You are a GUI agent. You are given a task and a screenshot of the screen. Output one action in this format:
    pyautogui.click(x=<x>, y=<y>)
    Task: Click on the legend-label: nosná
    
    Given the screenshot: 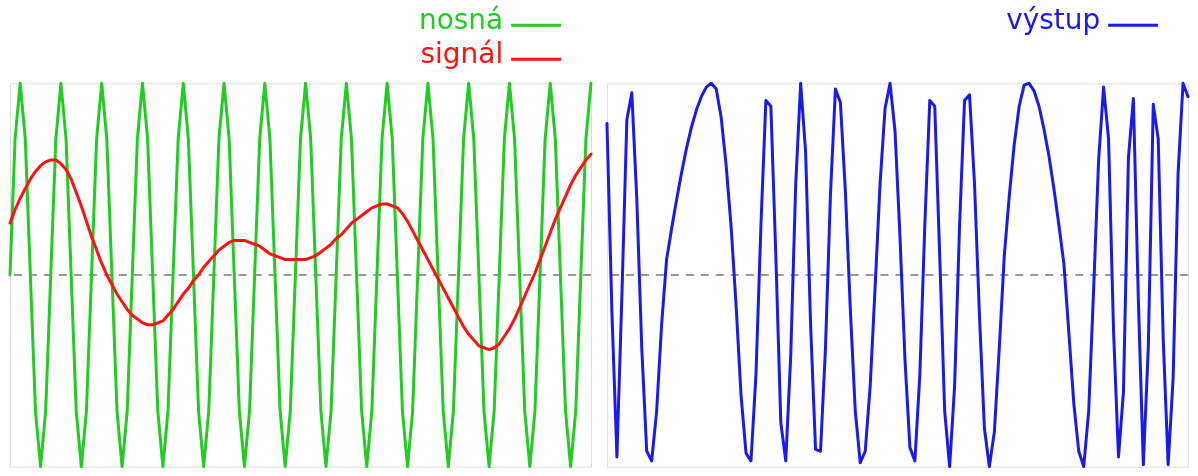 What is the action you would take?
    pyautogui.click(x=461, y=20)
    